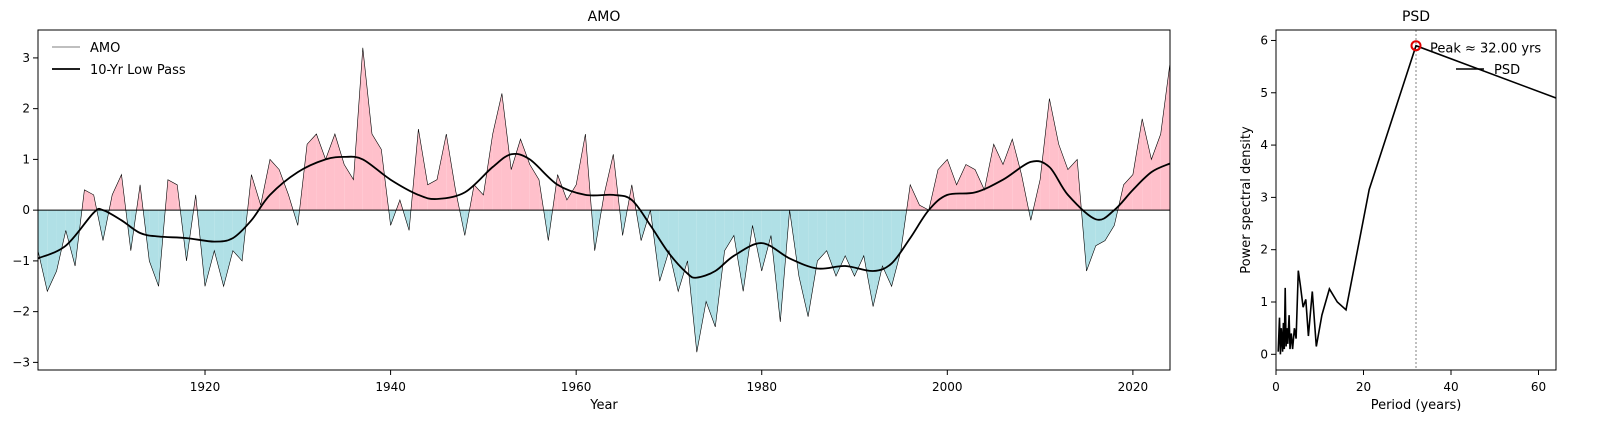 The width and height of the screenshot is (1600, 434). I want to click on amo-y-tick-label: −2, so click(21, 312).